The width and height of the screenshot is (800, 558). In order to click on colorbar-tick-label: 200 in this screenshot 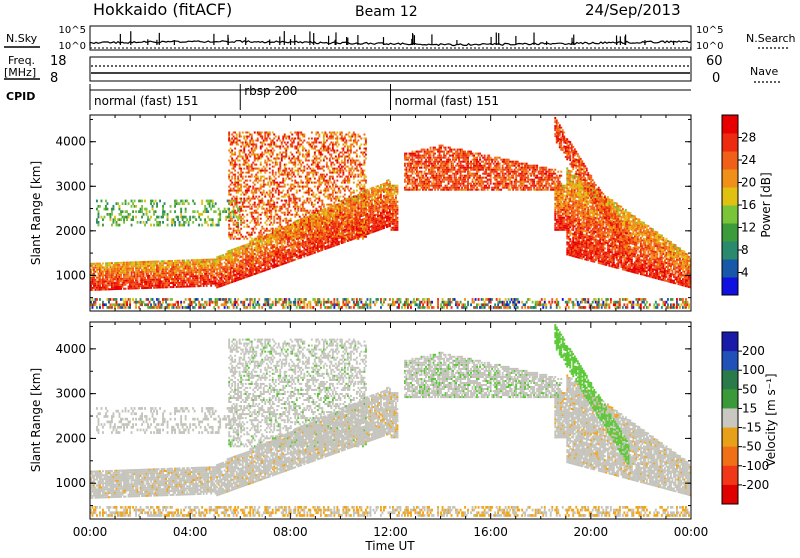, I will do `click(753, 351)`.